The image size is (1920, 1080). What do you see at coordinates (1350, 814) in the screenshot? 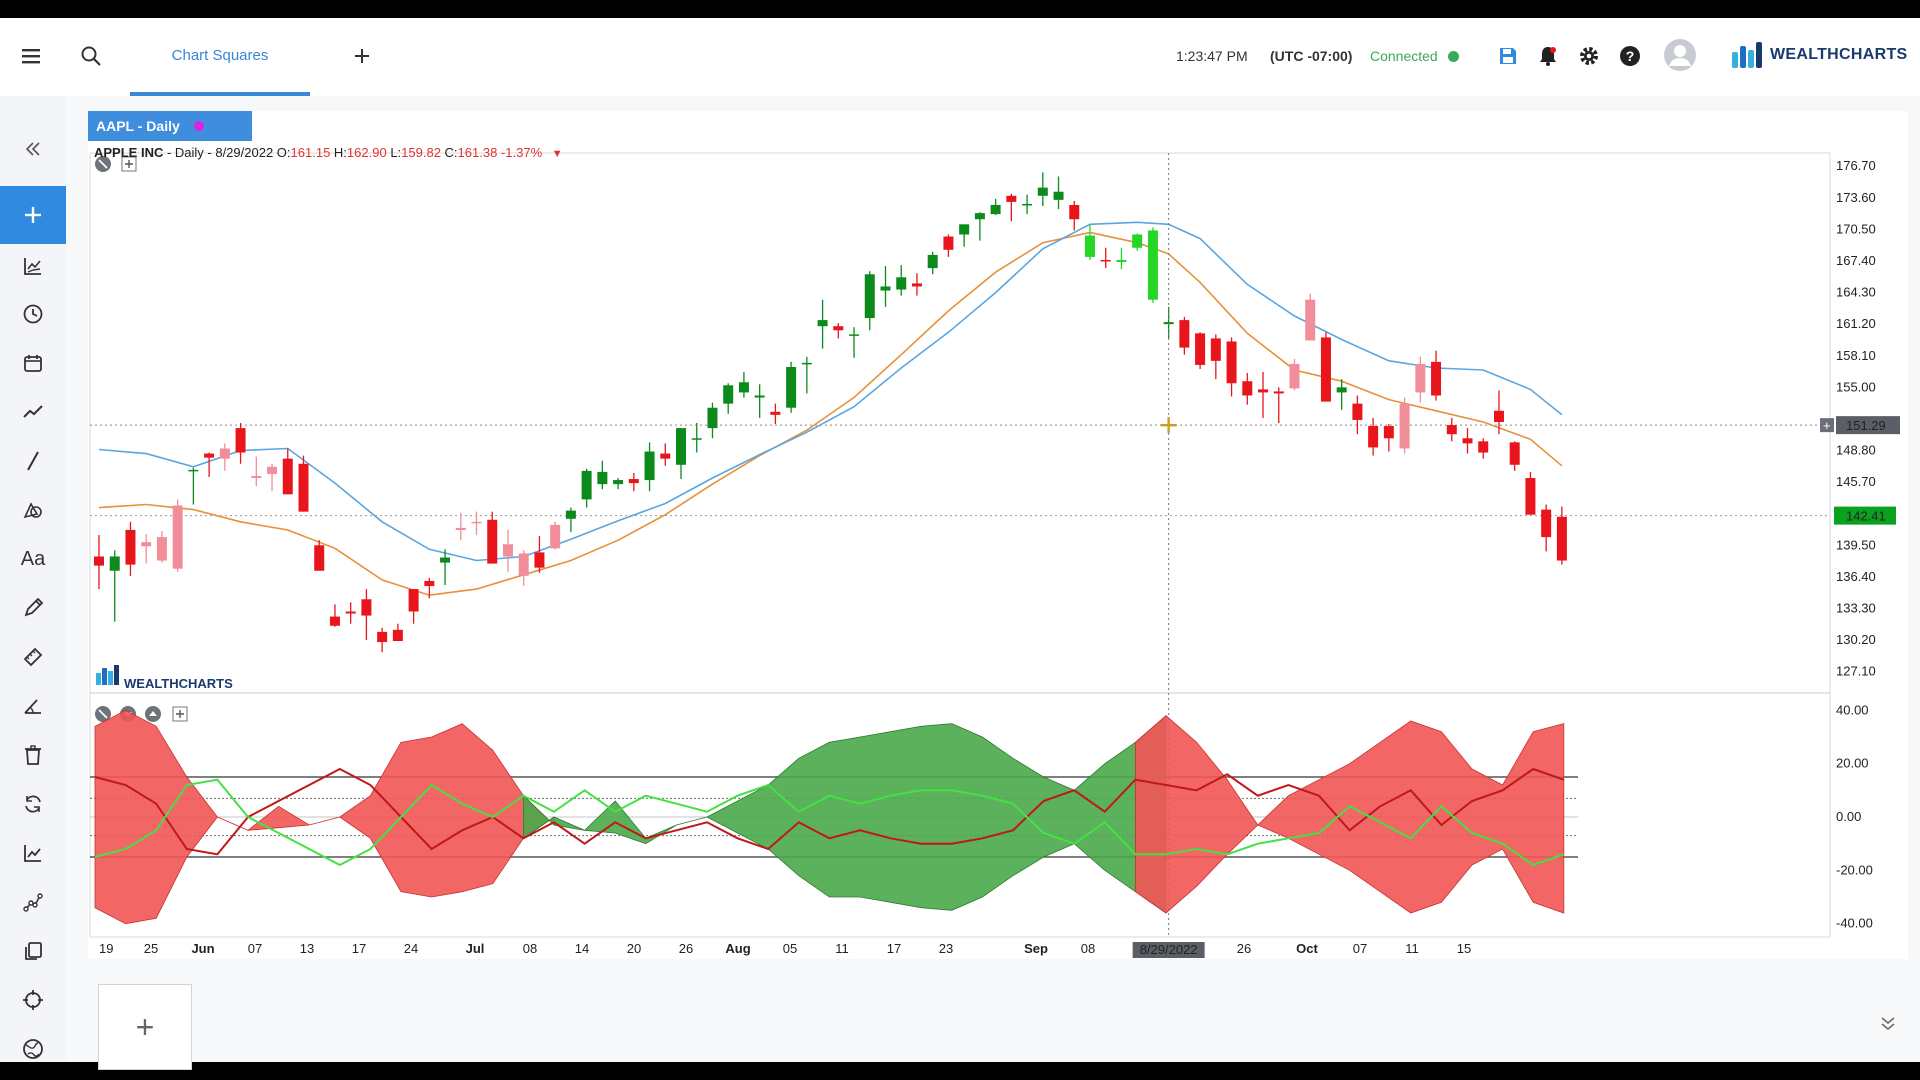
I see `oscillator-red-cloud` at bounding box center [1350, 814].